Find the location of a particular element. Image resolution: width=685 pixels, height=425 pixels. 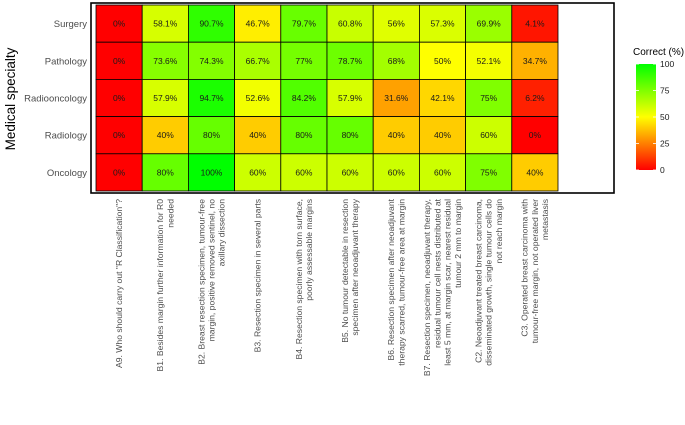

column-label-line: B3. Resection specimen in several parts is located at coordinates (258, 275).